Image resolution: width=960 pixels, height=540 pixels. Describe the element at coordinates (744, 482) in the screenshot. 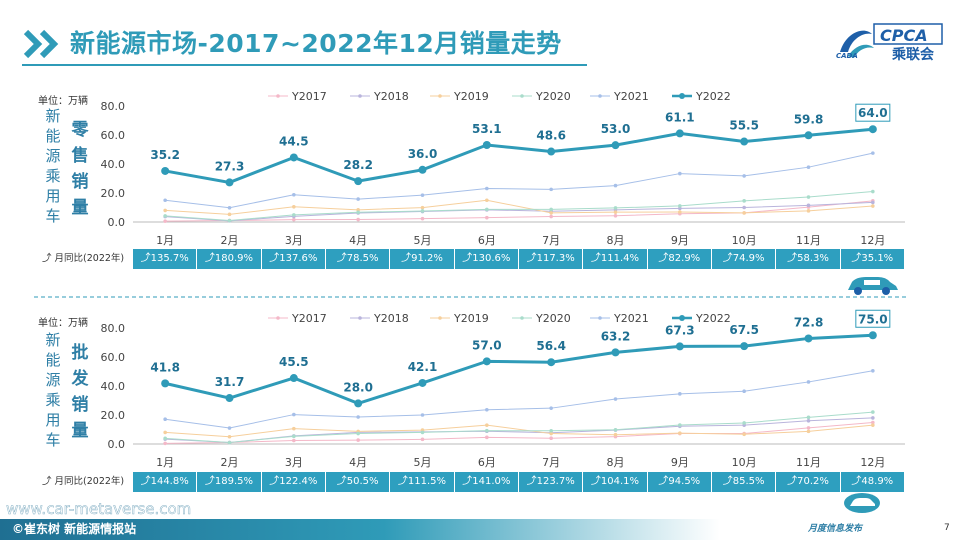

I see `yoy-cell: ⤴85.5%` at that location.